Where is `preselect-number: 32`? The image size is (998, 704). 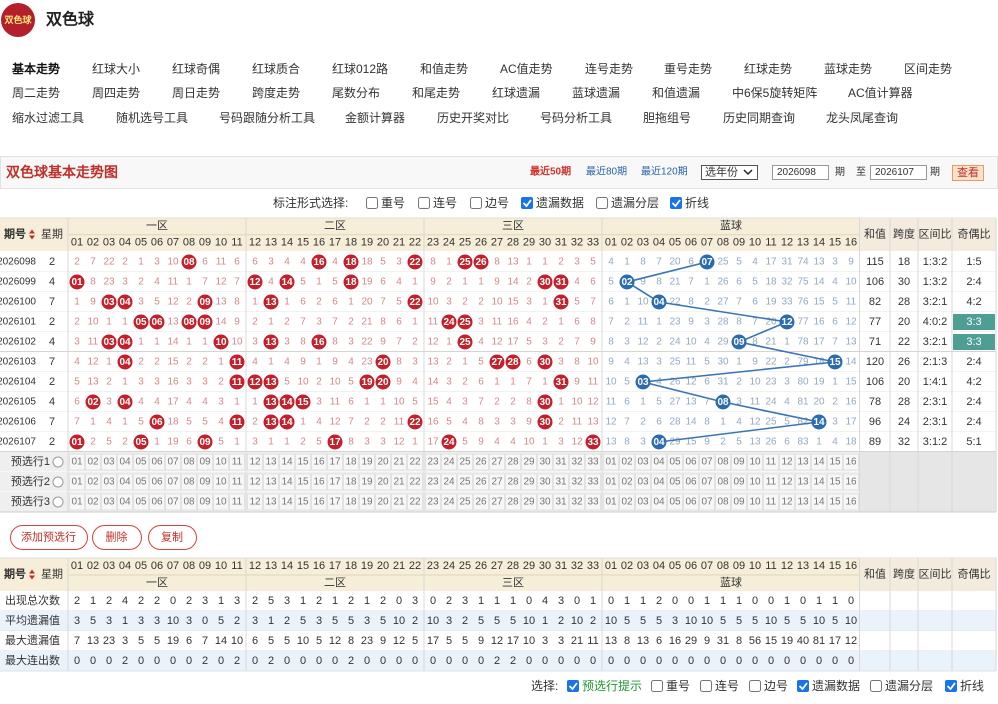
preselect-number: 32 is located at coordinates (577, 462).